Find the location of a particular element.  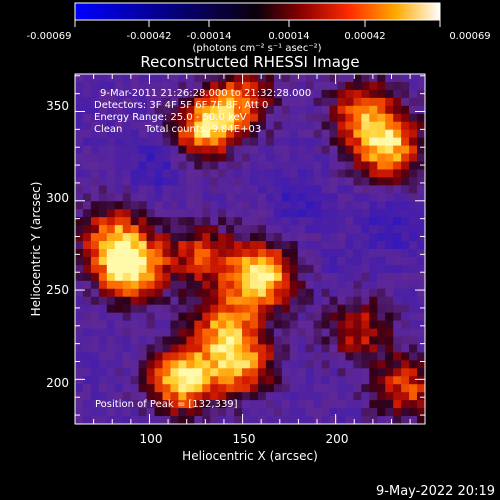

annotation-time-range: 9-Mar-2011 21:26:28.000 to 21:32:28.000 is located at coordinates (205, 93).